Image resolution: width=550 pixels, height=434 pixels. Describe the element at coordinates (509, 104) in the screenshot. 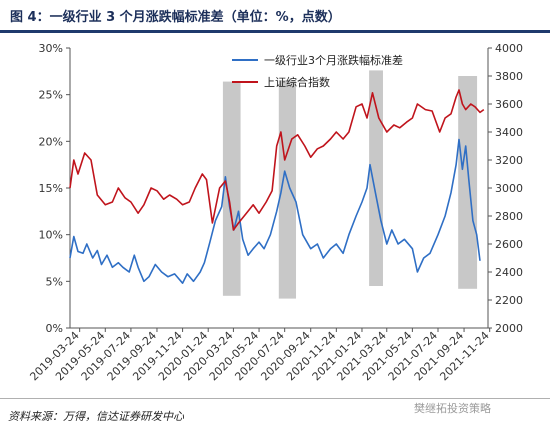

I see `right-tick-label: 3600` at that location.